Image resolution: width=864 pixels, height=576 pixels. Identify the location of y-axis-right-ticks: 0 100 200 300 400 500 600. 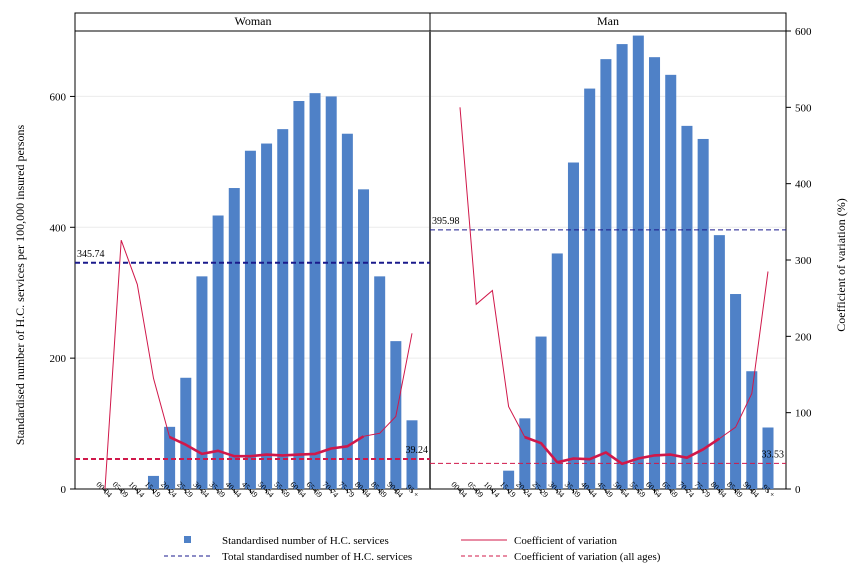
(799, 261).